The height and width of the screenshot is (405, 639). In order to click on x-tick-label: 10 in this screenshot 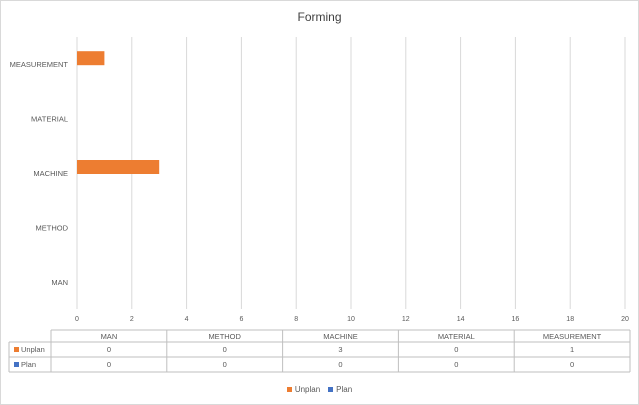, I will do `click(351, 319)`.